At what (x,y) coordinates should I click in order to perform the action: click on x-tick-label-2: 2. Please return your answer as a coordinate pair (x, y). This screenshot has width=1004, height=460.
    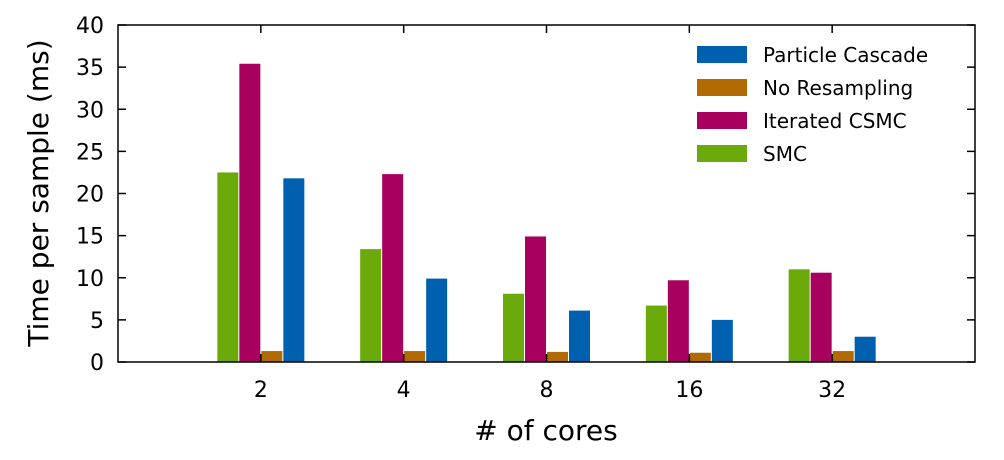
    Looking at the image, I should click on (261, 390).